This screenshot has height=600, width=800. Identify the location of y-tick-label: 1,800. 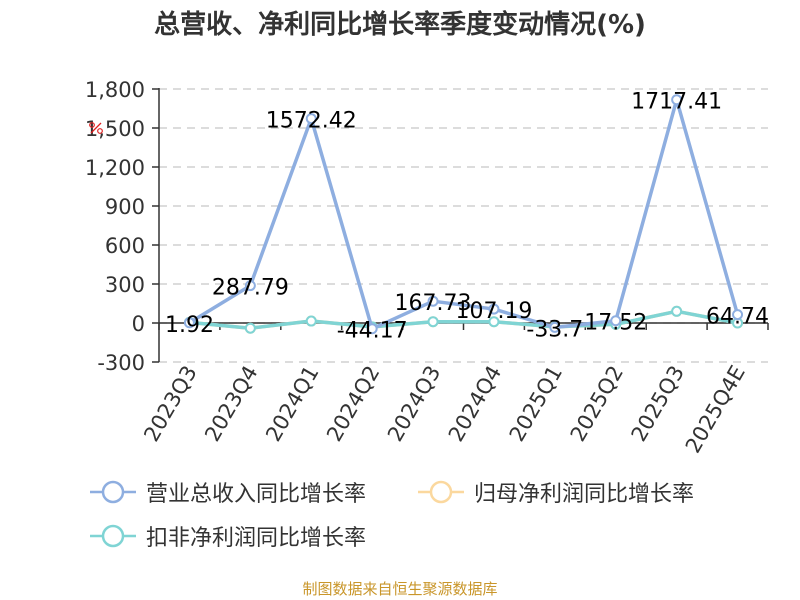
(115, 90).